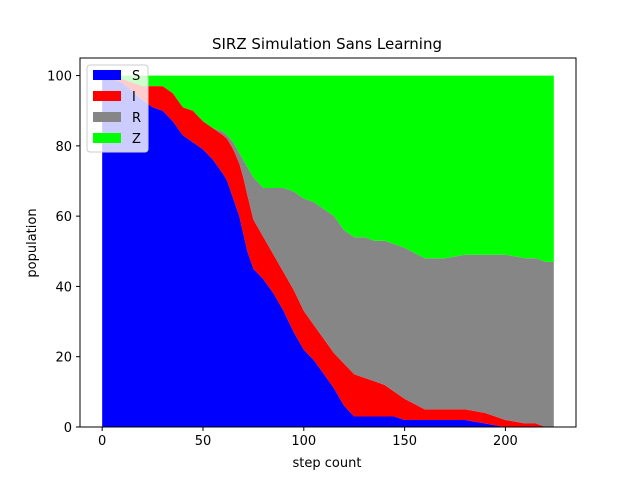 The height and width of the screenshot is (480, 640). I want to click on legend: SIRZ, so click(117, 108).